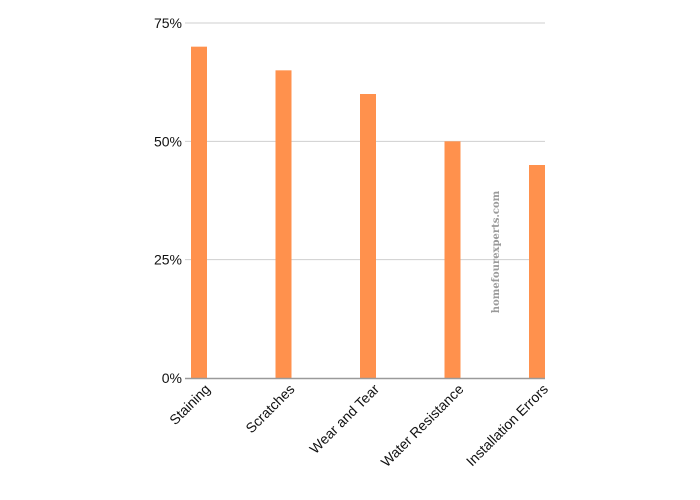 Image resolution: width=700 pixels, height=500 pixels. What do you see at coordinates (344, 419) in the screenshot?
I see `x-category-label: Wear and Tear` at bounding box center [344, 419].